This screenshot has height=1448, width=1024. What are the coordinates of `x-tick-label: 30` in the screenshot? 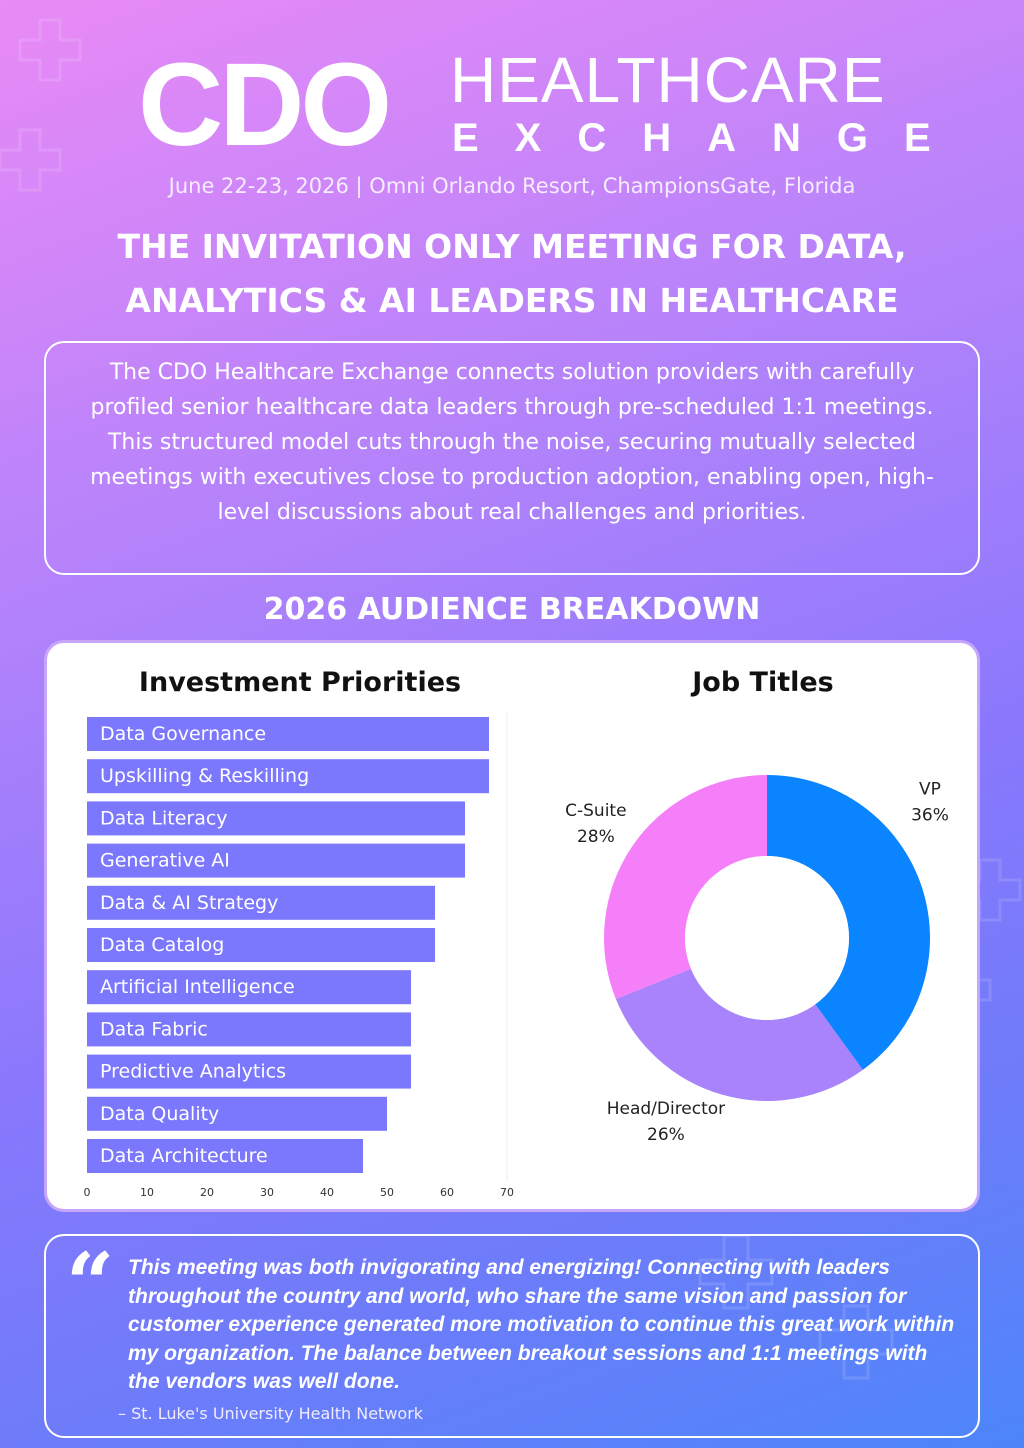 It's located at (267, 1192).